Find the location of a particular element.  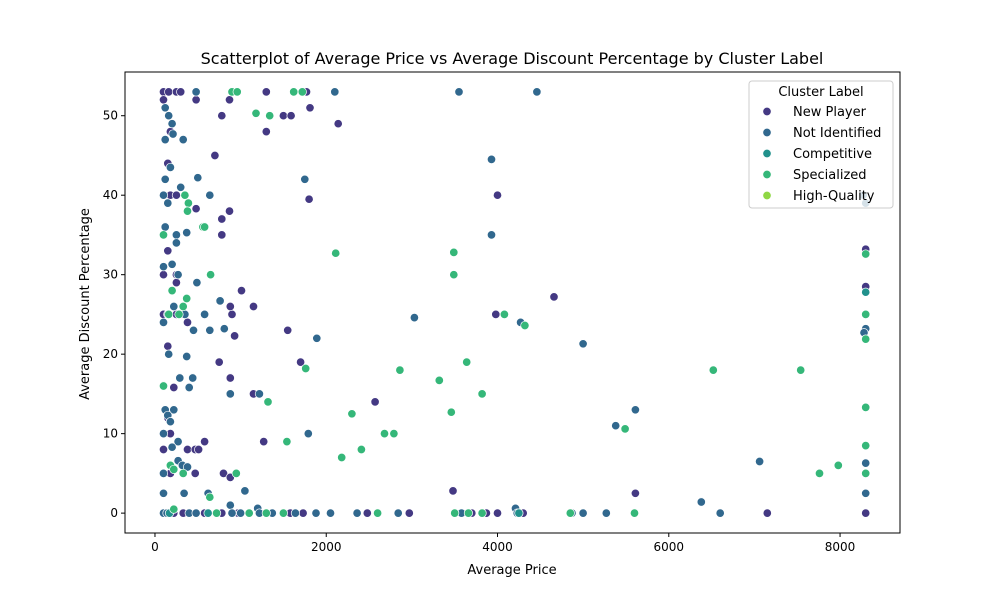

legend-entry: Competitive is located at coordinates (817, 154).